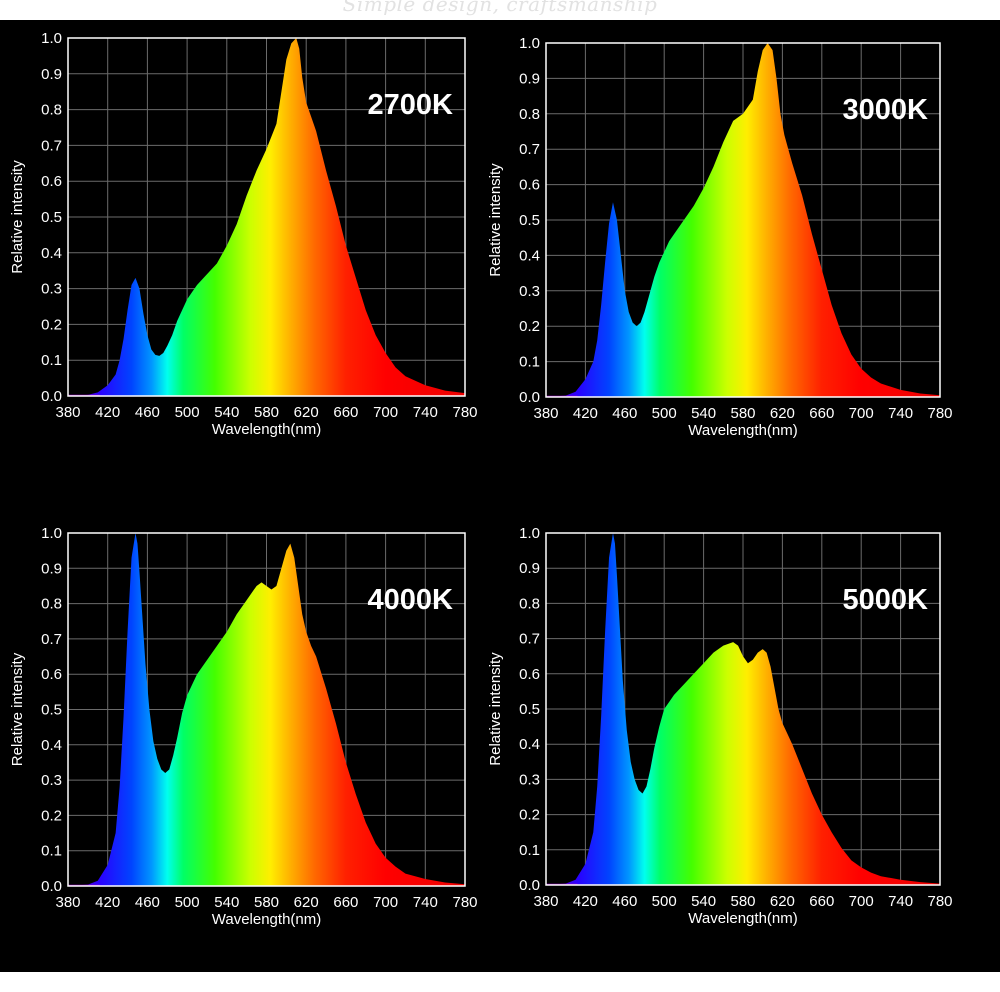 This screenshot has height=992, width=1000. I want to click on cct-label: 3000K, so click(886, 110).